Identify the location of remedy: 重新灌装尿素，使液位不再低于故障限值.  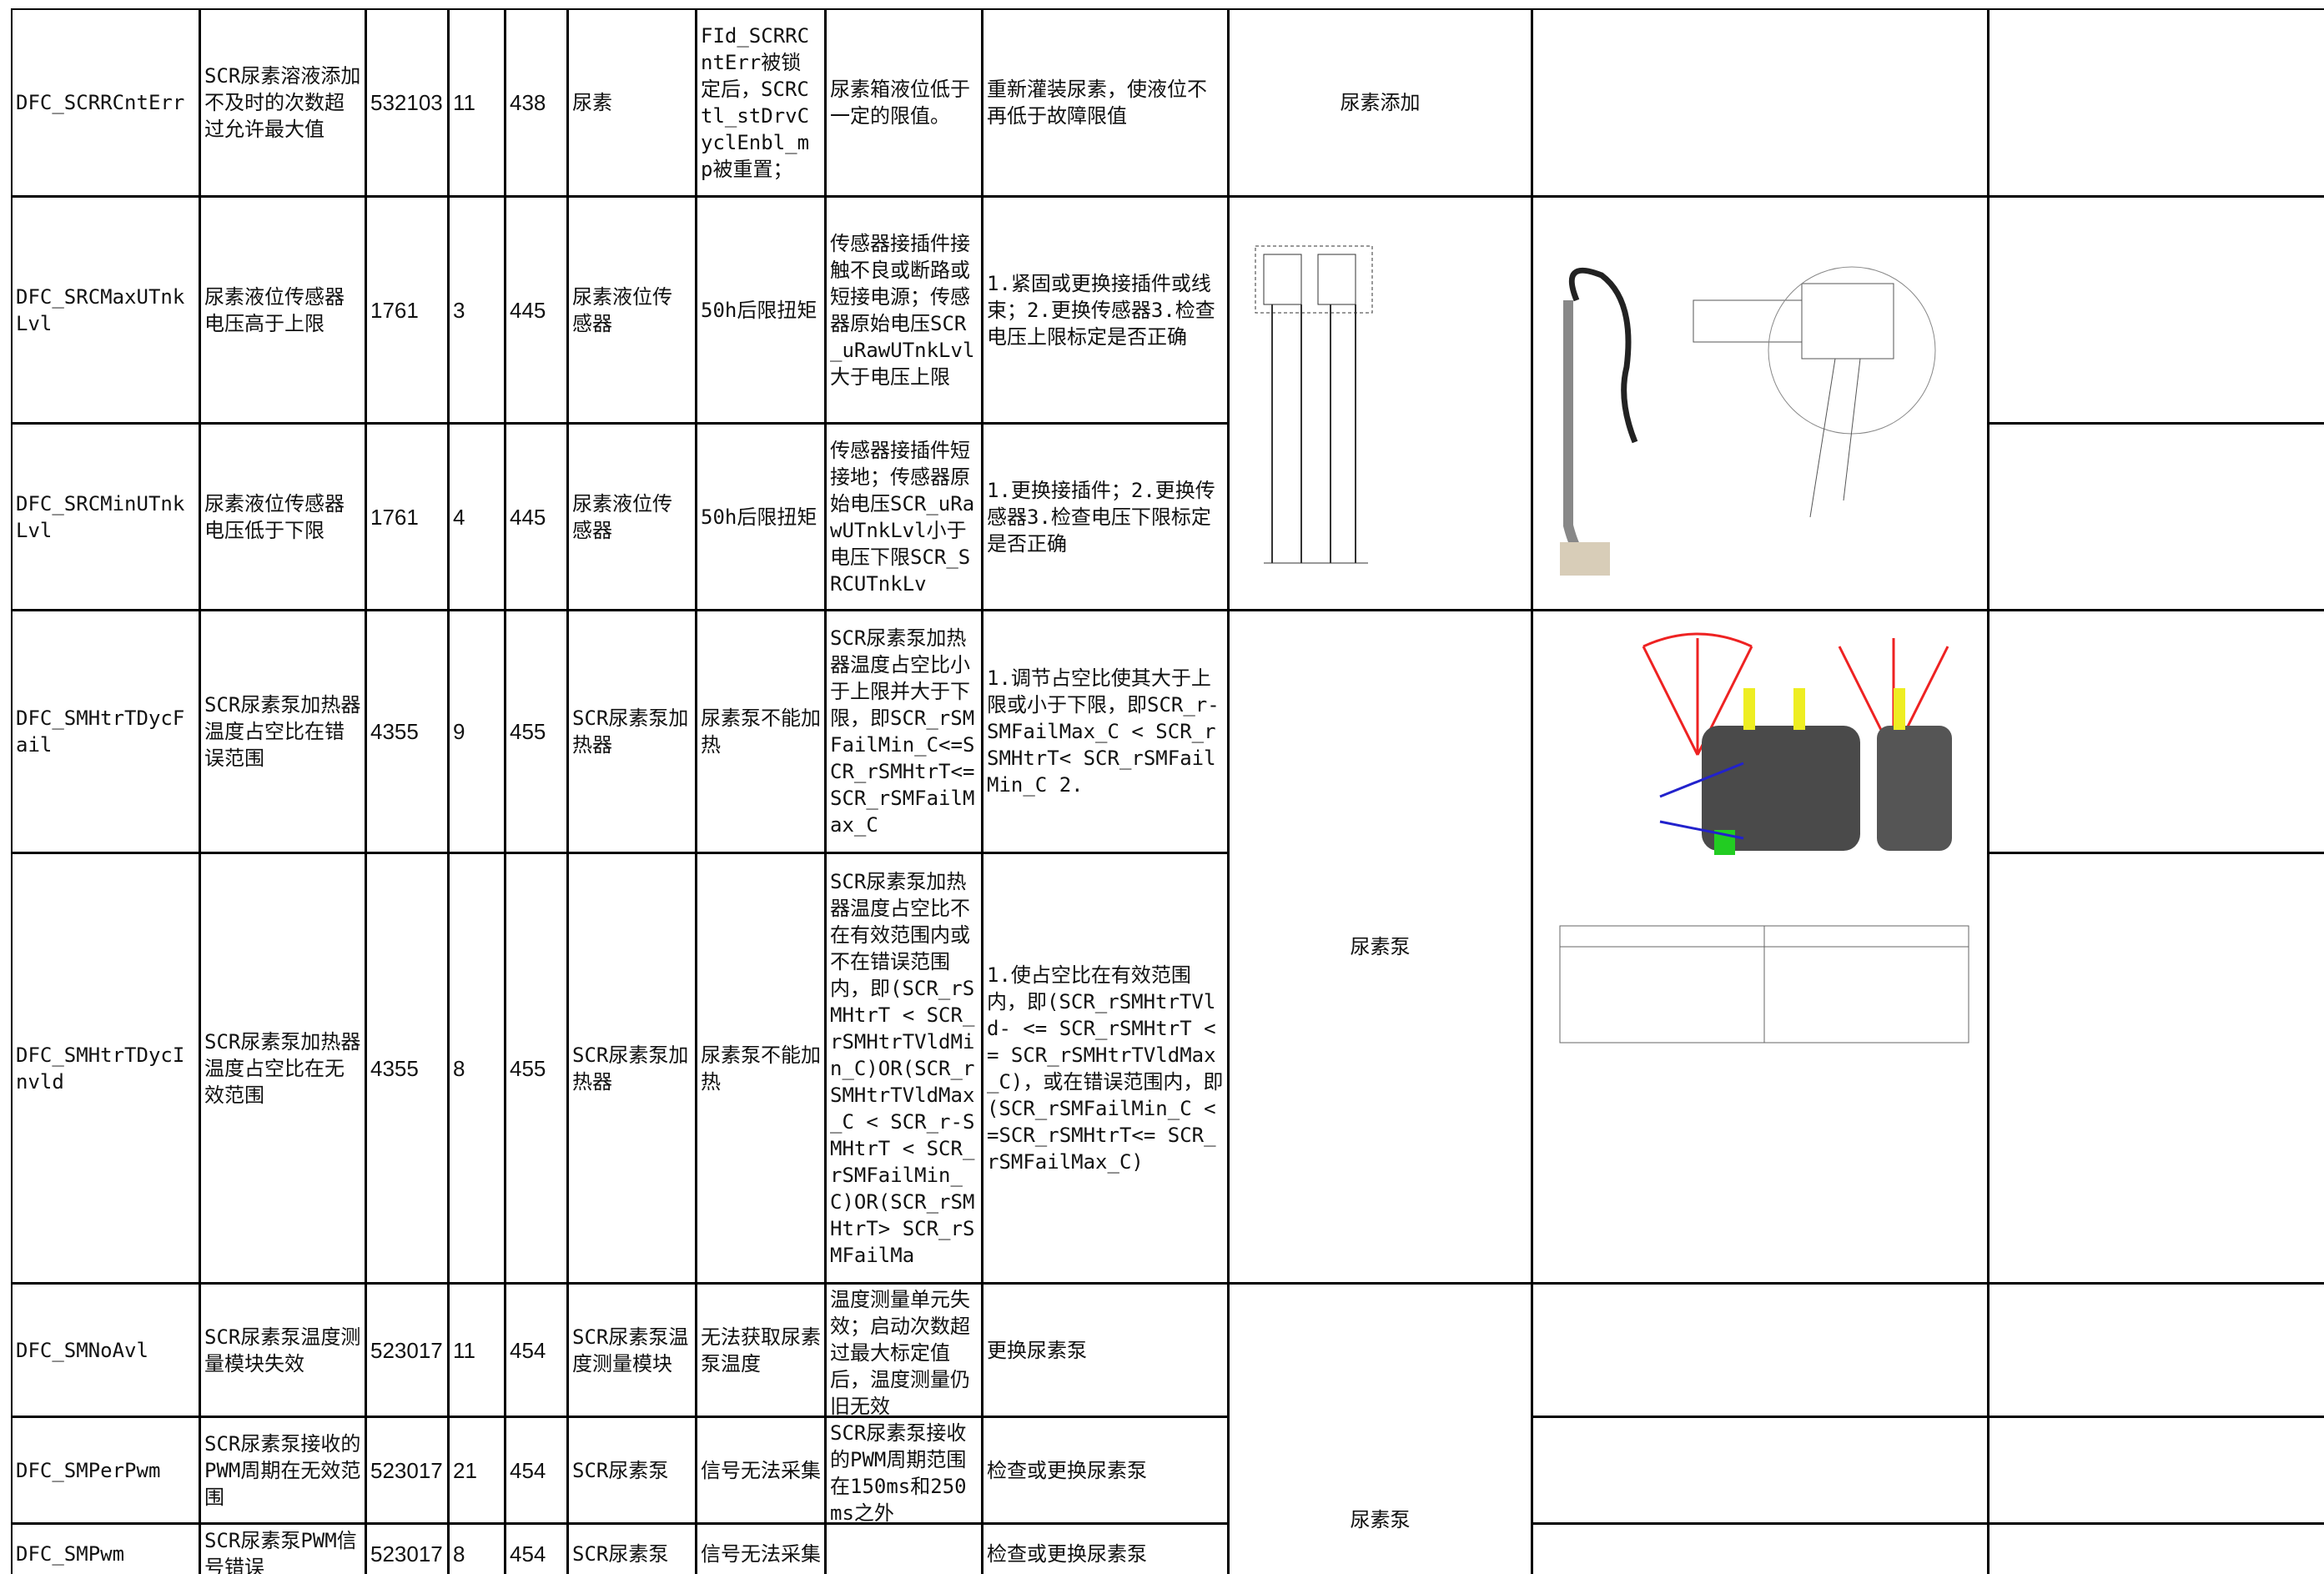
(1105, 102).